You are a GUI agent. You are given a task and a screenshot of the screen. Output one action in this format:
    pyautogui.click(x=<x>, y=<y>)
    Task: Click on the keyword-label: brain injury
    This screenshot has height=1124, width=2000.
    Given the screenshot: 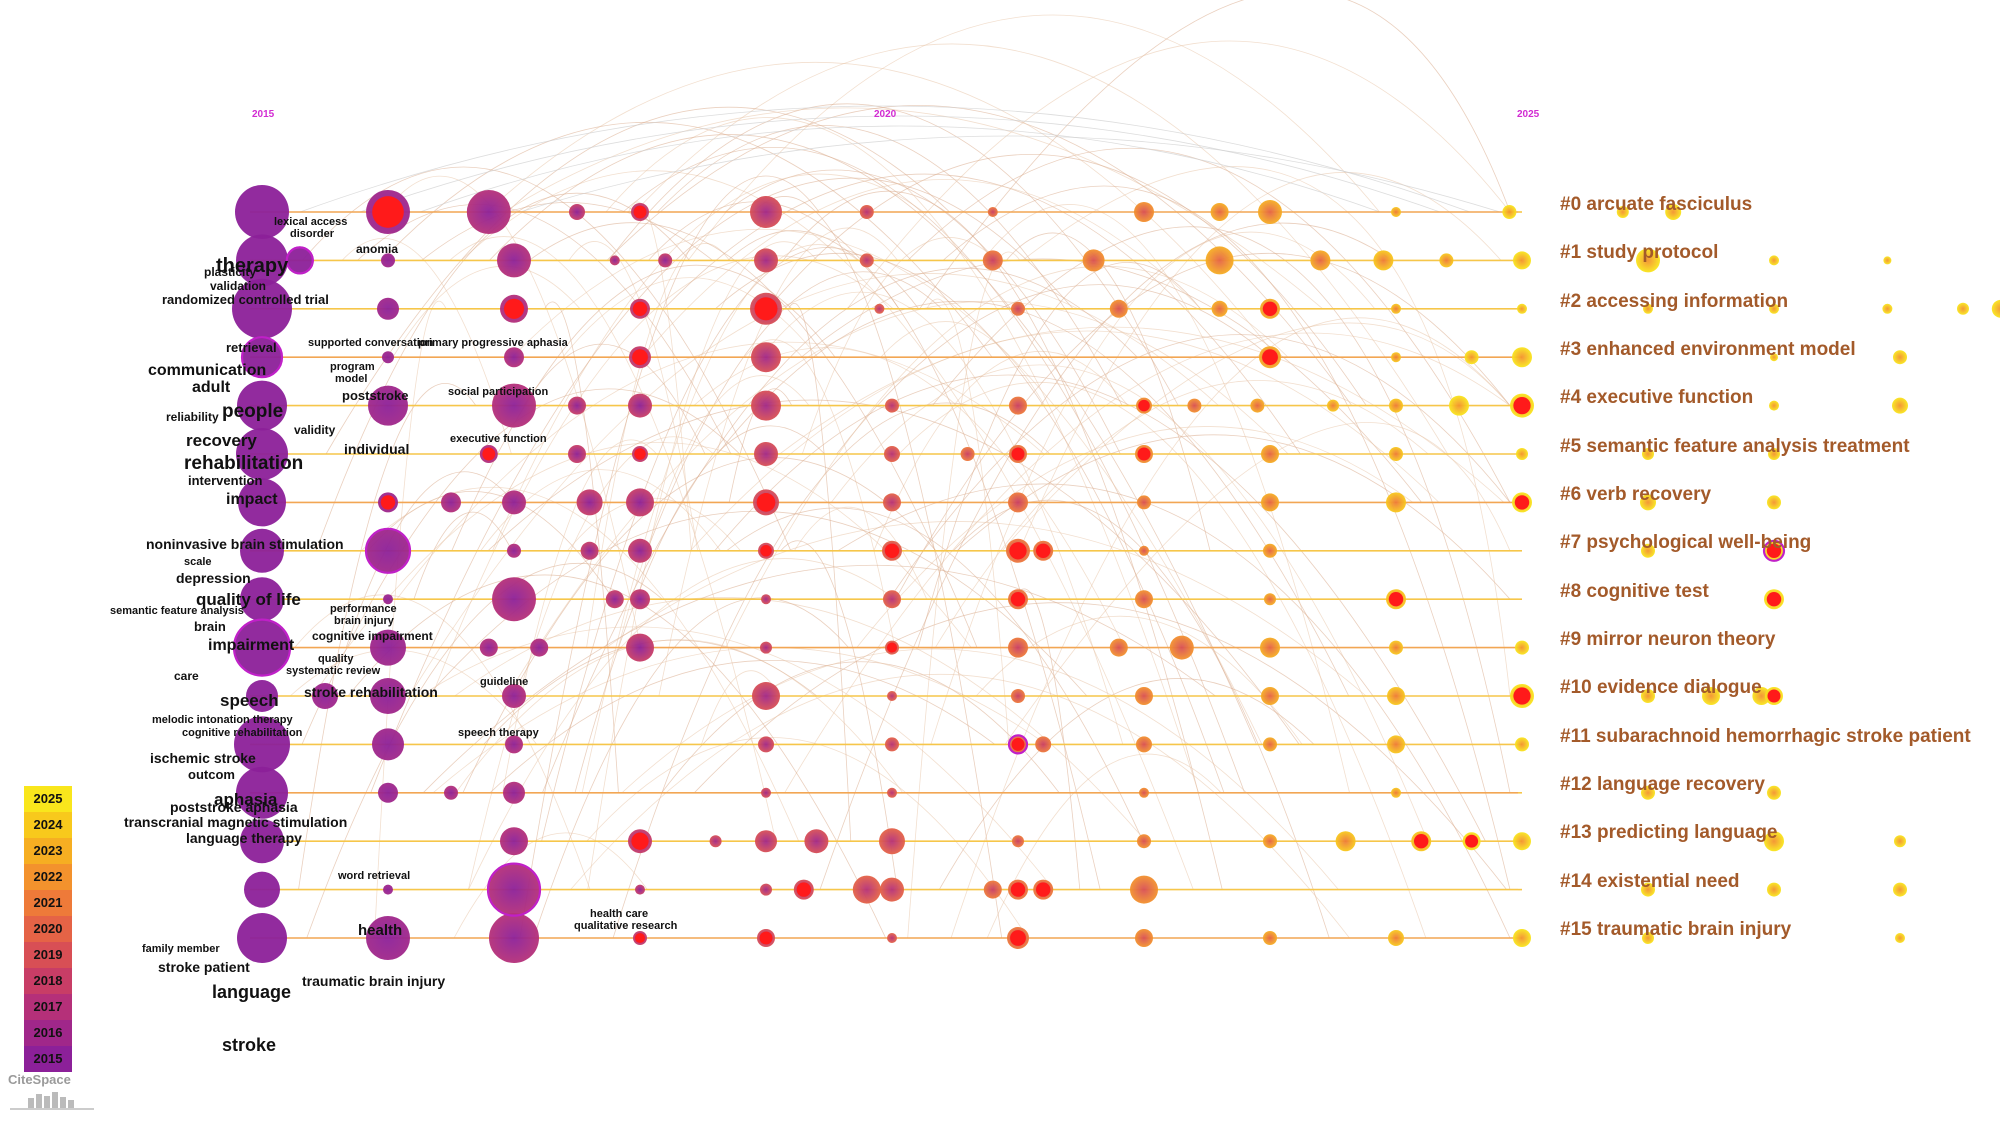 What is the action you would take?
    pyautogui.click(x=364, y=621)
    